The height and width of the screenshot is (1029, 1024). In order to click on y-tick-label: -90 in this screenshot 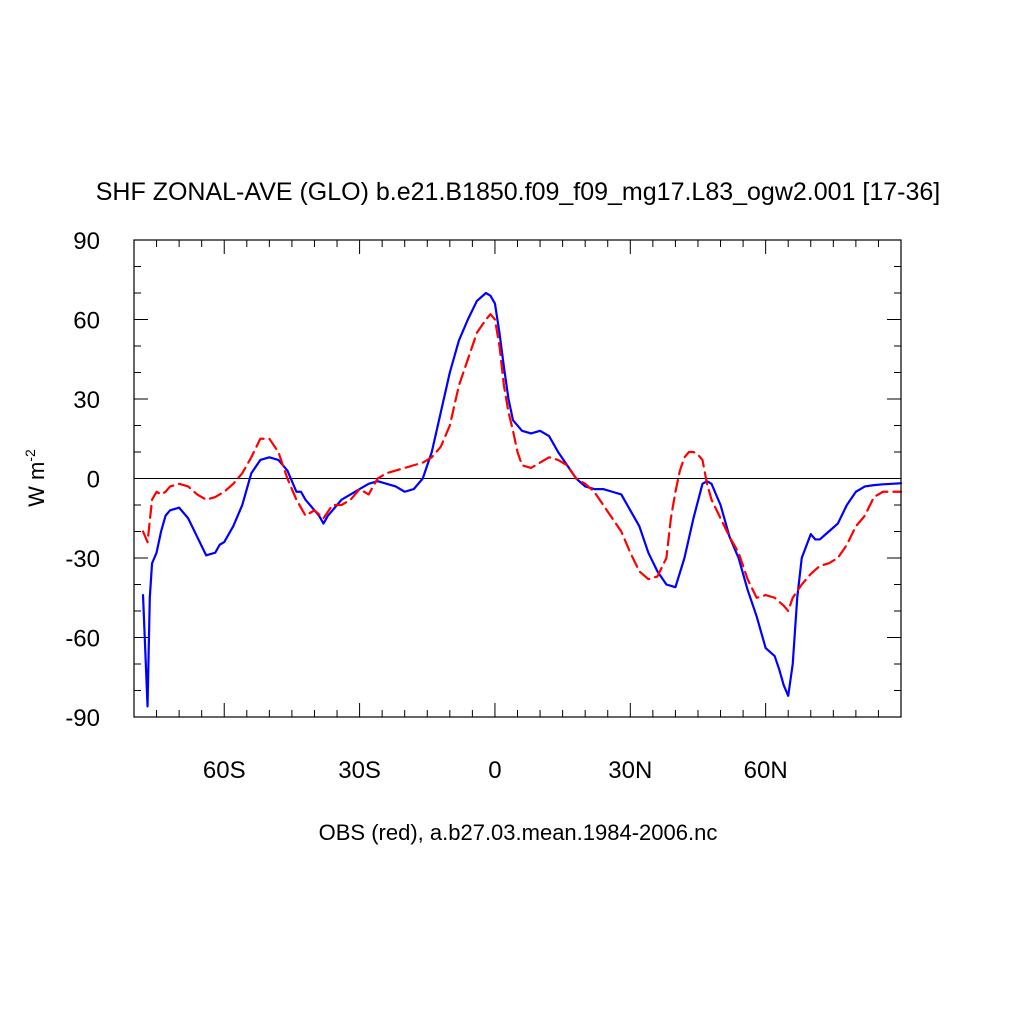, I will do `click(82, 718)`.